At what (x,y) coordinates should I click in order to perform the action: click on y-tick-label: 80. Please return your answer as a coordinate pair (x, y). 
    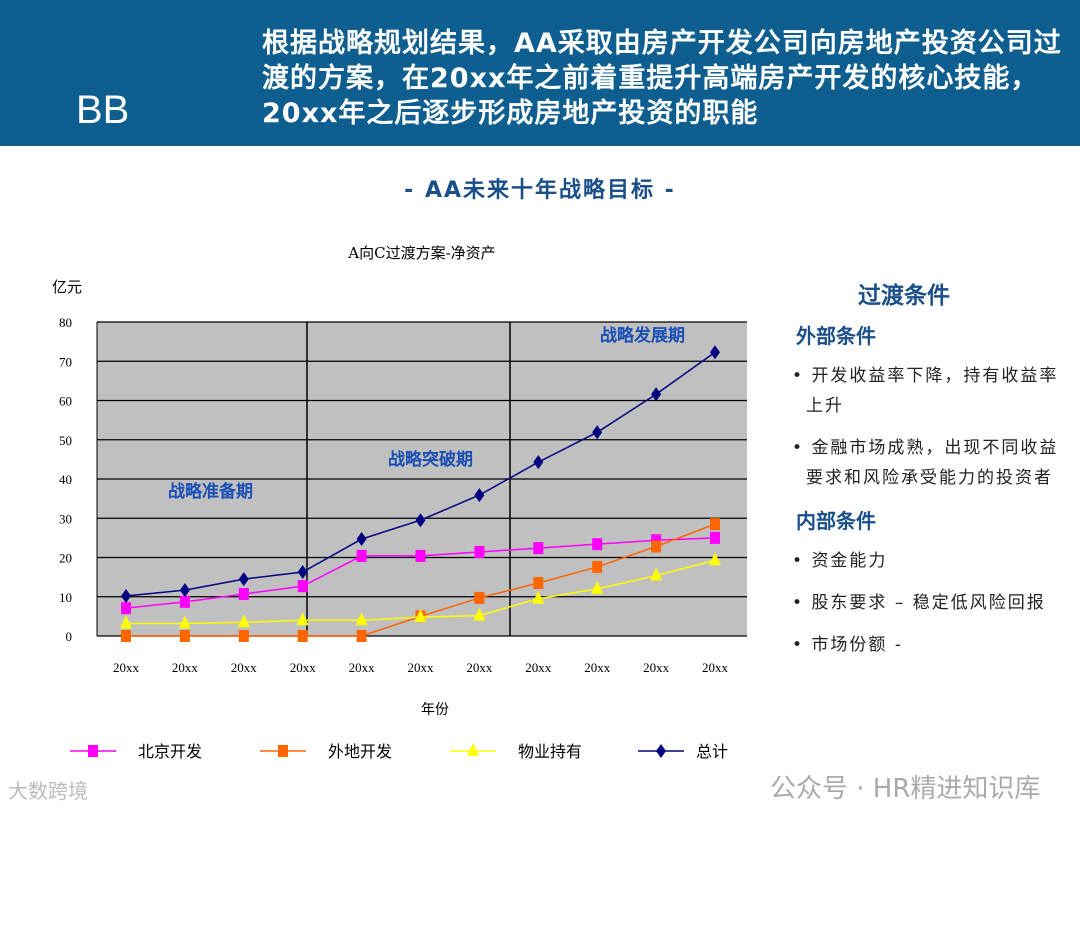
    Looking at the image, I should click on (65, 322).